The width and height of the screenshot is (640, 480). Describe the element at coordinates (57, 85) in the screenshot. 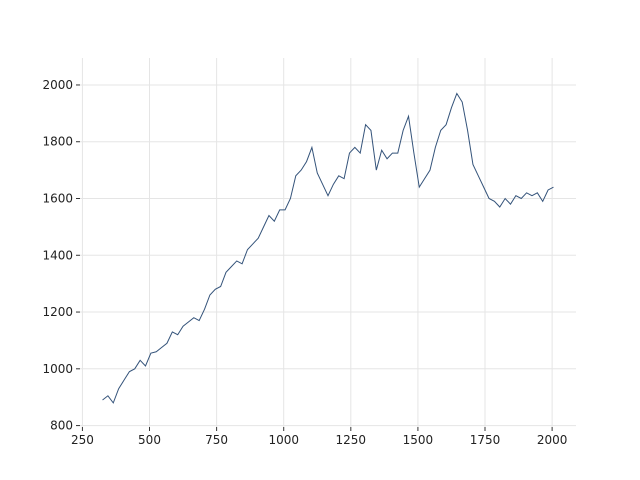

I see `y-tick-label: 2000` at that location.